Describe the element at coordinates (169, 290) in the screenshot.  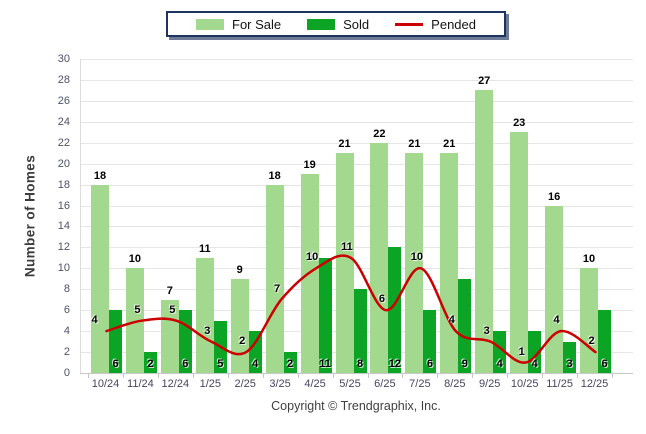
I see `for-sale-value-label: 7` at that location.